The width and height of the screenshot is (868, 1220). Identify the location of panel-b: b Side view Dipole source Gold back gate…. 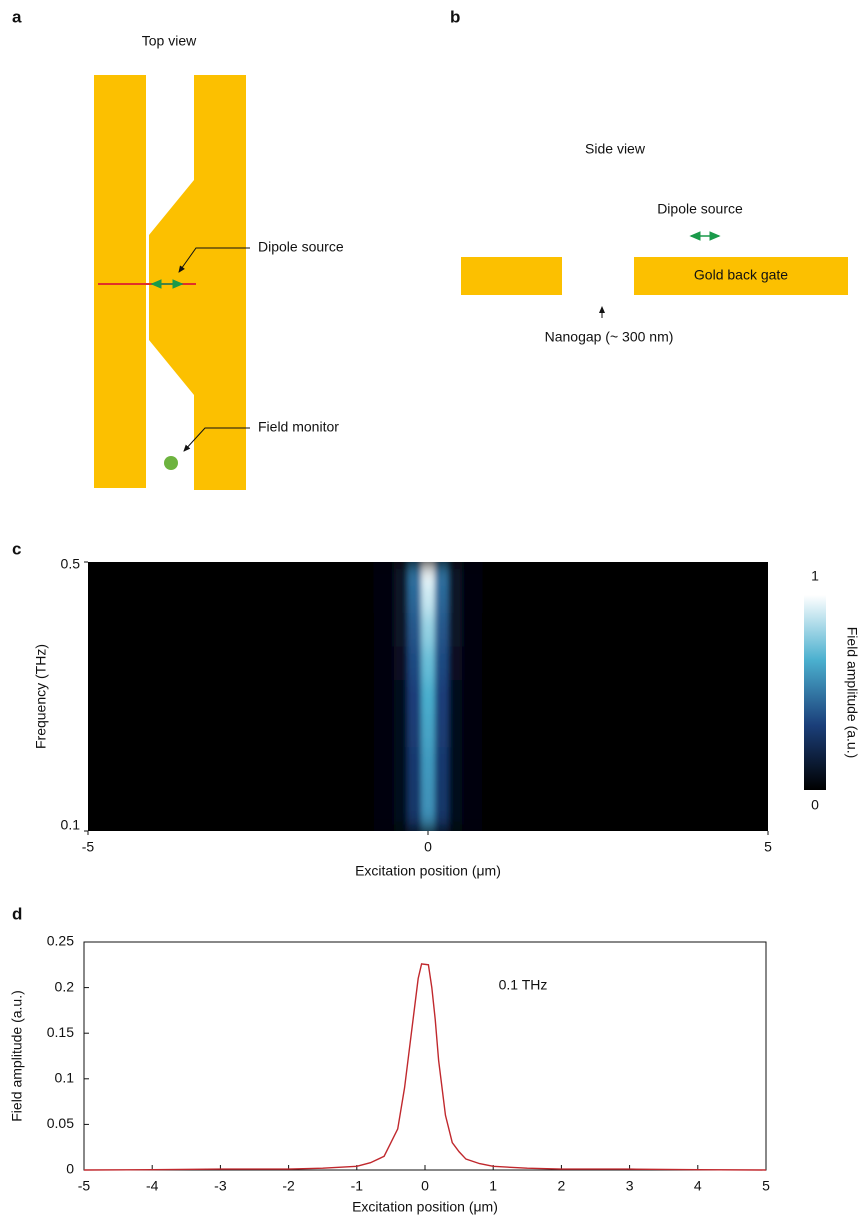
(649, 176).